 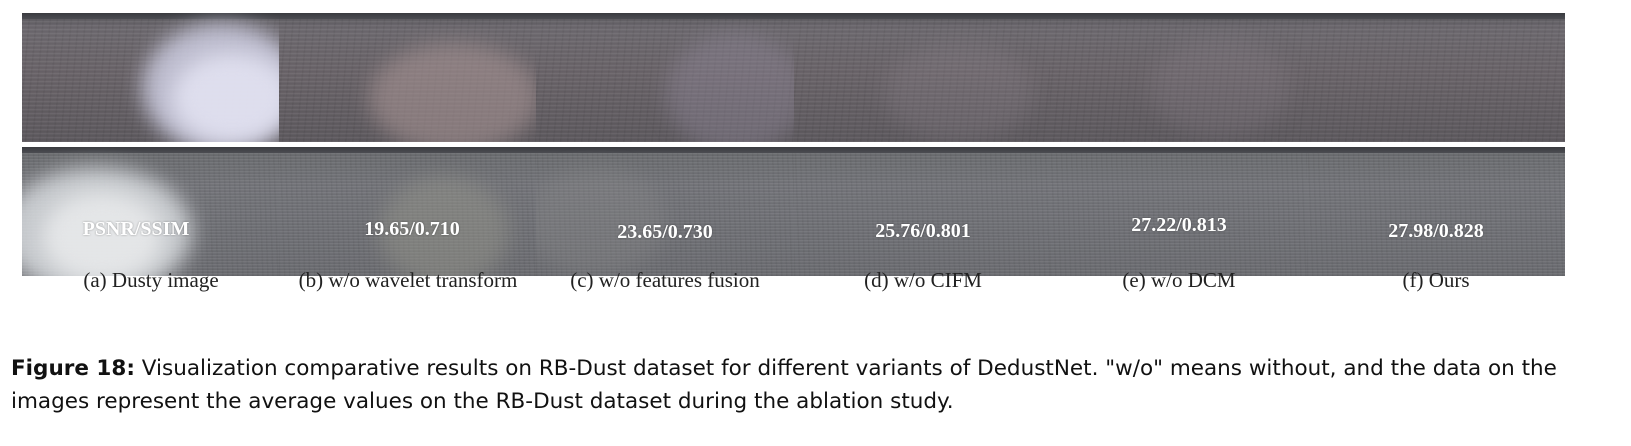 I want to click on metric-value: 27.22/0.813, so click(x=1179, y=225).